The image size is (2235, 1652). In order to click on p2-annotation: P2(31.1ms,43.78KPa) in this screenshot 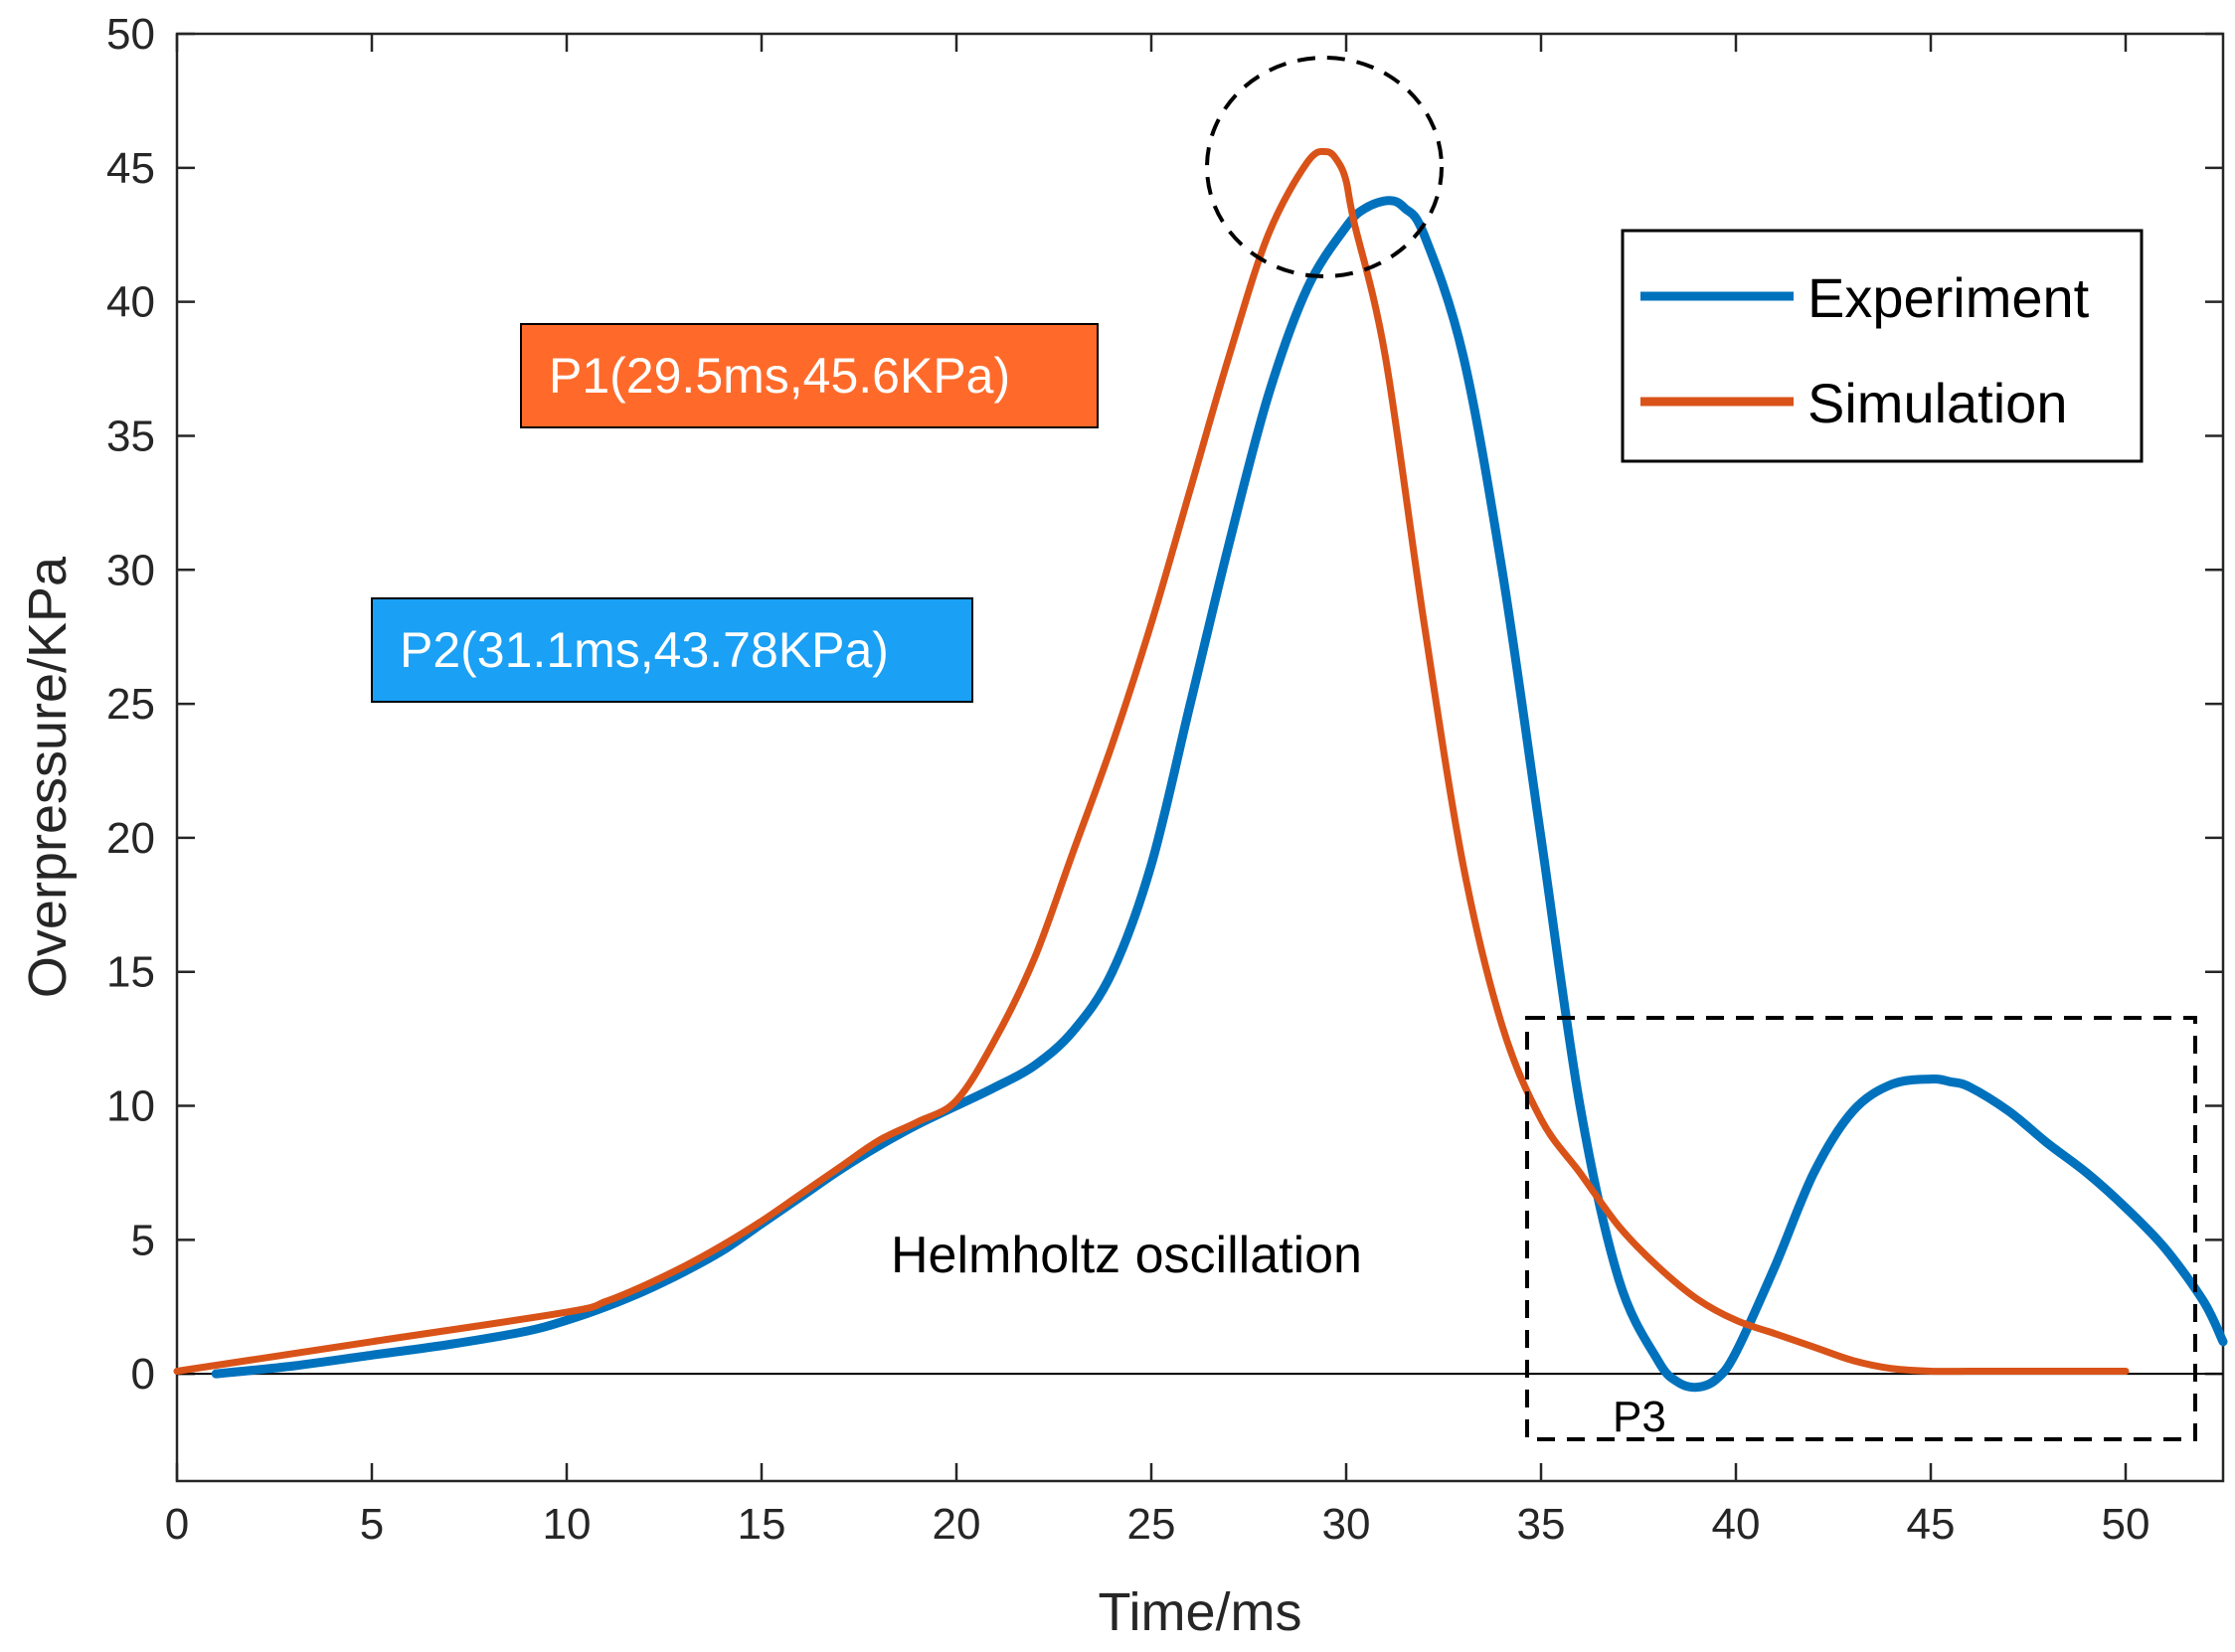, I will do `click(672, 650)`.